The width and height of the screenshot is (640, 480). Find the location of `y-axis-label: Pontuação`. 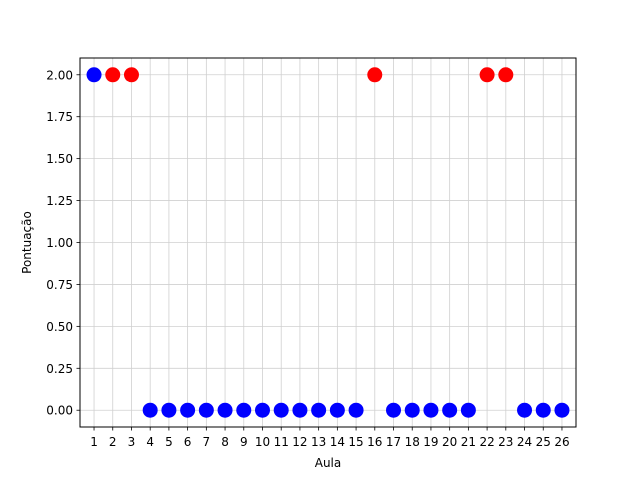

y-axis-label: Pontuação is located at coordinates (27, 242).